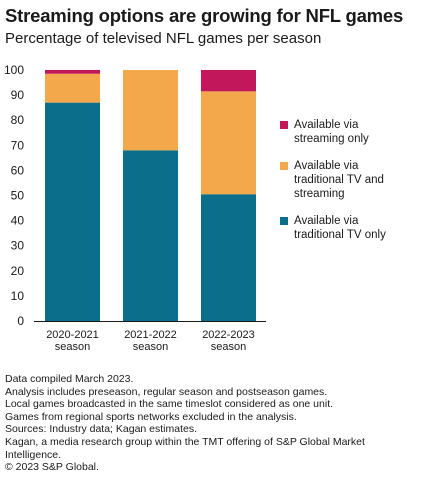 The image size is (425, 487). I want to click on footnote-line: Data compiled March 2023., so click(69, 379).